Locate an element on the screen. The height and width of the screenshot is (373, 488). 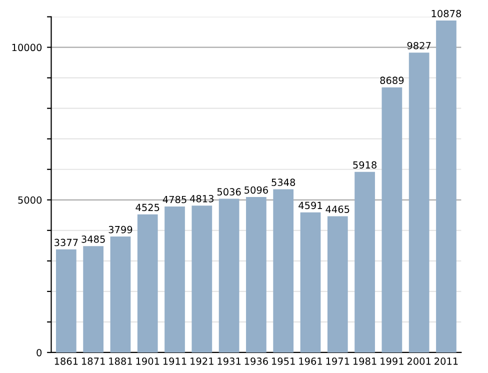
data-label: 8689 is located at coordinates (392, 80).